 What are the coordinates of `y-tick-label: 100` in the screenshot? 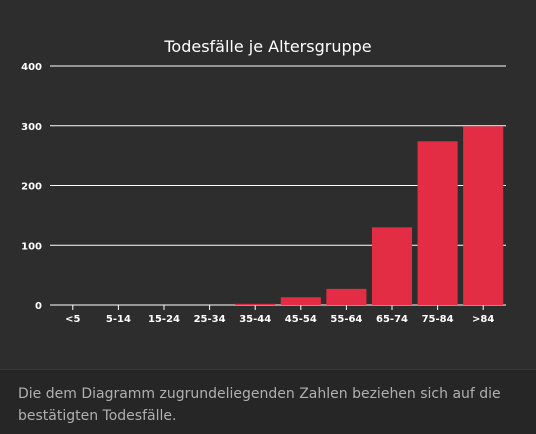 It's located at (31, 246).